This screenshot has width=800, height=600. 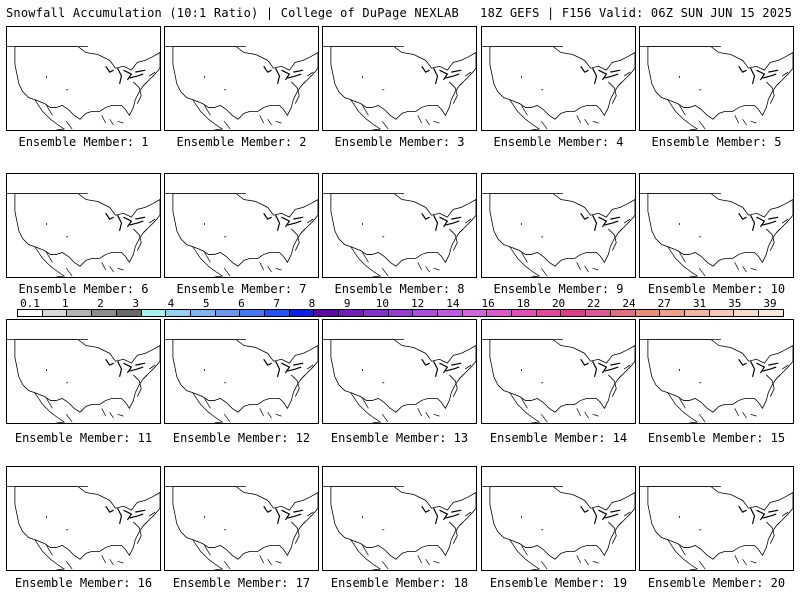 What do you see at coordinates (716, 142) in the screenshot?
I see `member-caption: Ensemble Member: 5` at bounding box center [716, 142].